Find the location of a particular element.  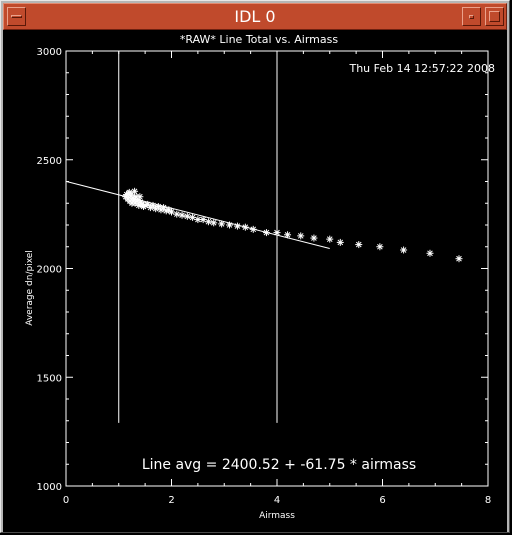

fit-line-group is located at coordinates (197, 215).